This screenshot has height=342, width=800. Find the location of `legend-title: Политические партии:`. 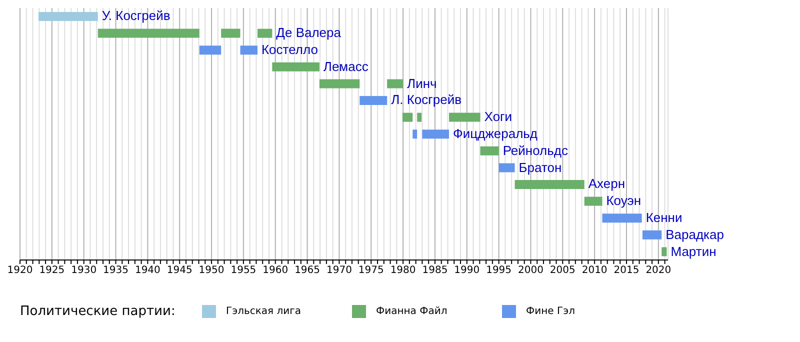

legend-title: Политические партии: is located at coordinates (98, 311).